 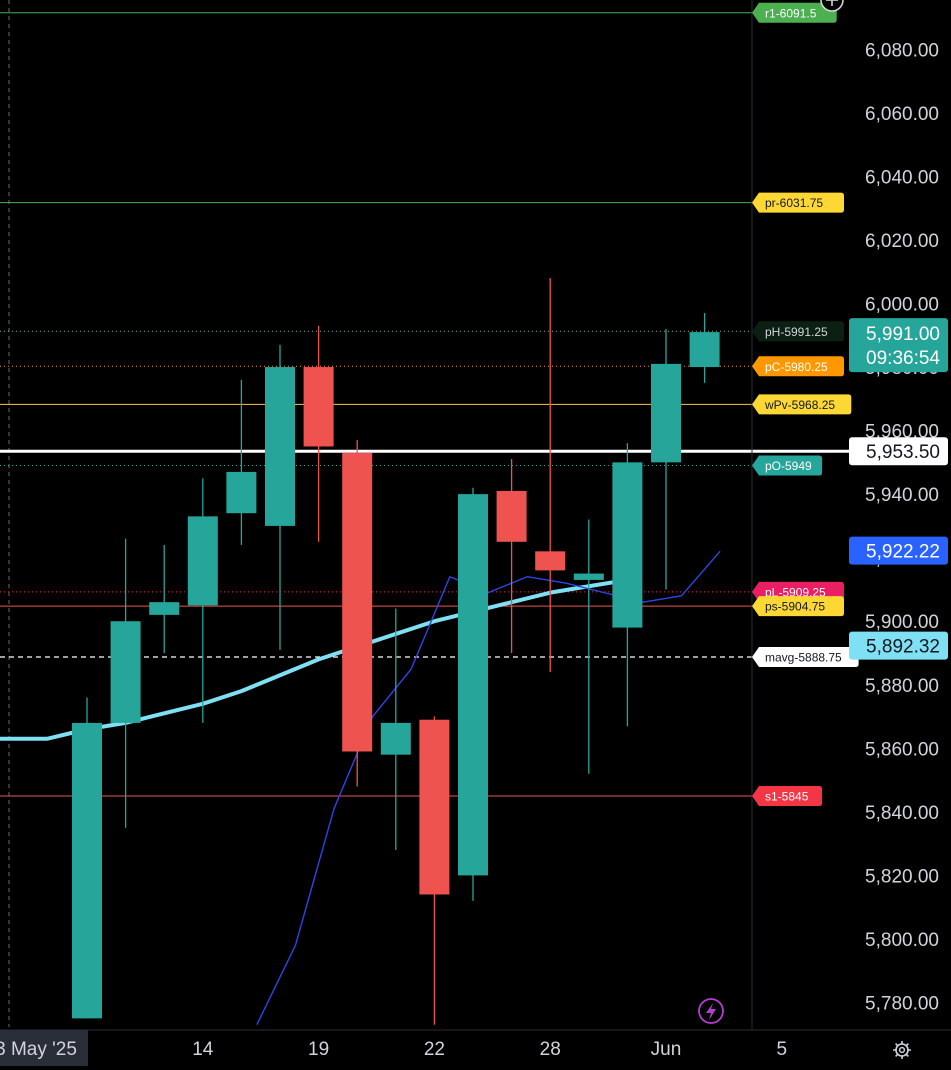 I want to click on price-axis-labels: 5,991.00 09:36:54 5,953.50 5,922.22 5,892.32, so click(x=898, y=489).